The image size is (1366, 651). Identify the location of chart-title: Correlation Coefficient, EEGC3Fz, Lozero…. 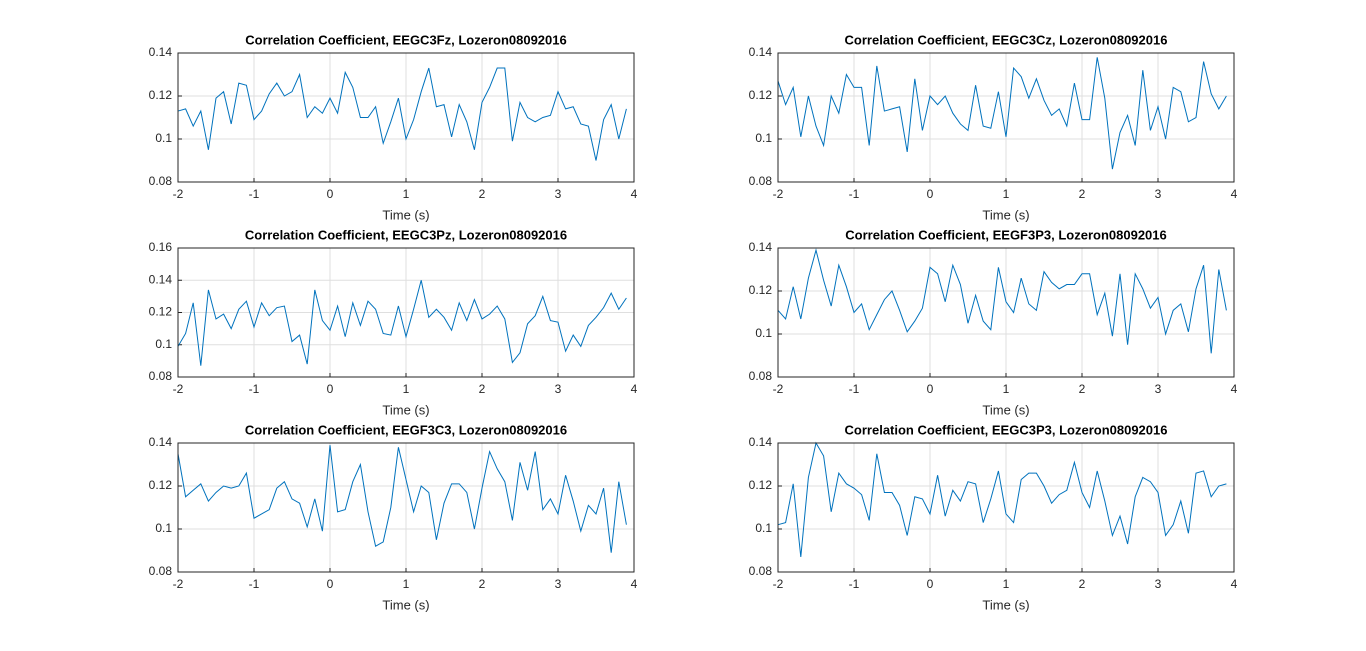
(405, 39).